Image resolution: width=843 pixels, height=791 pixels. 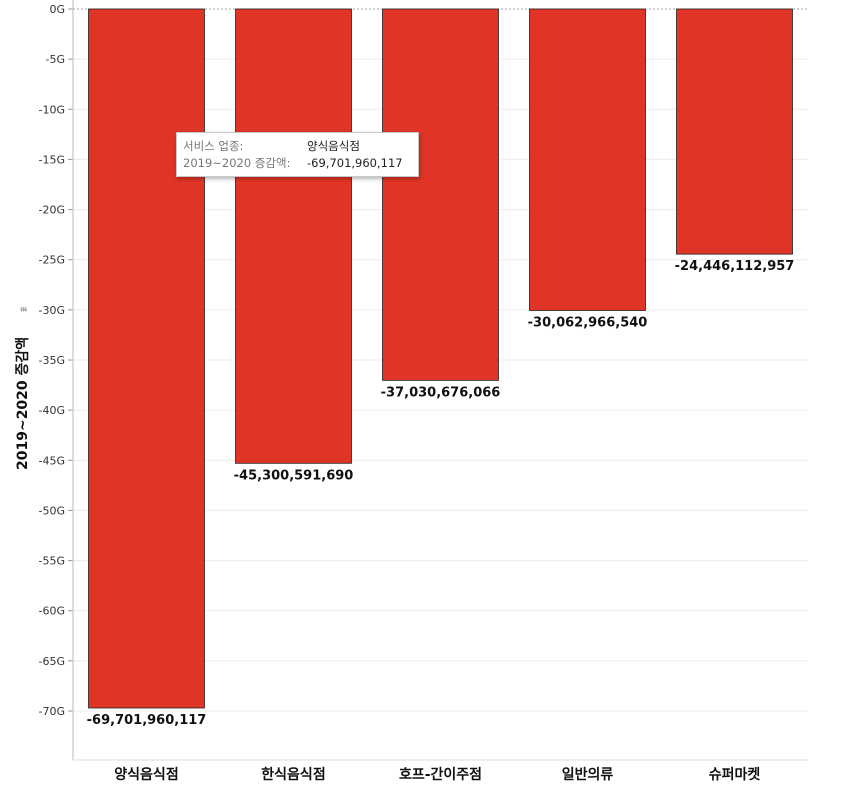 What do you see at coordinates (147, 720) in the screenshot?
I see `data-label: -69,701,960,117` at bounding box center [147, 720].